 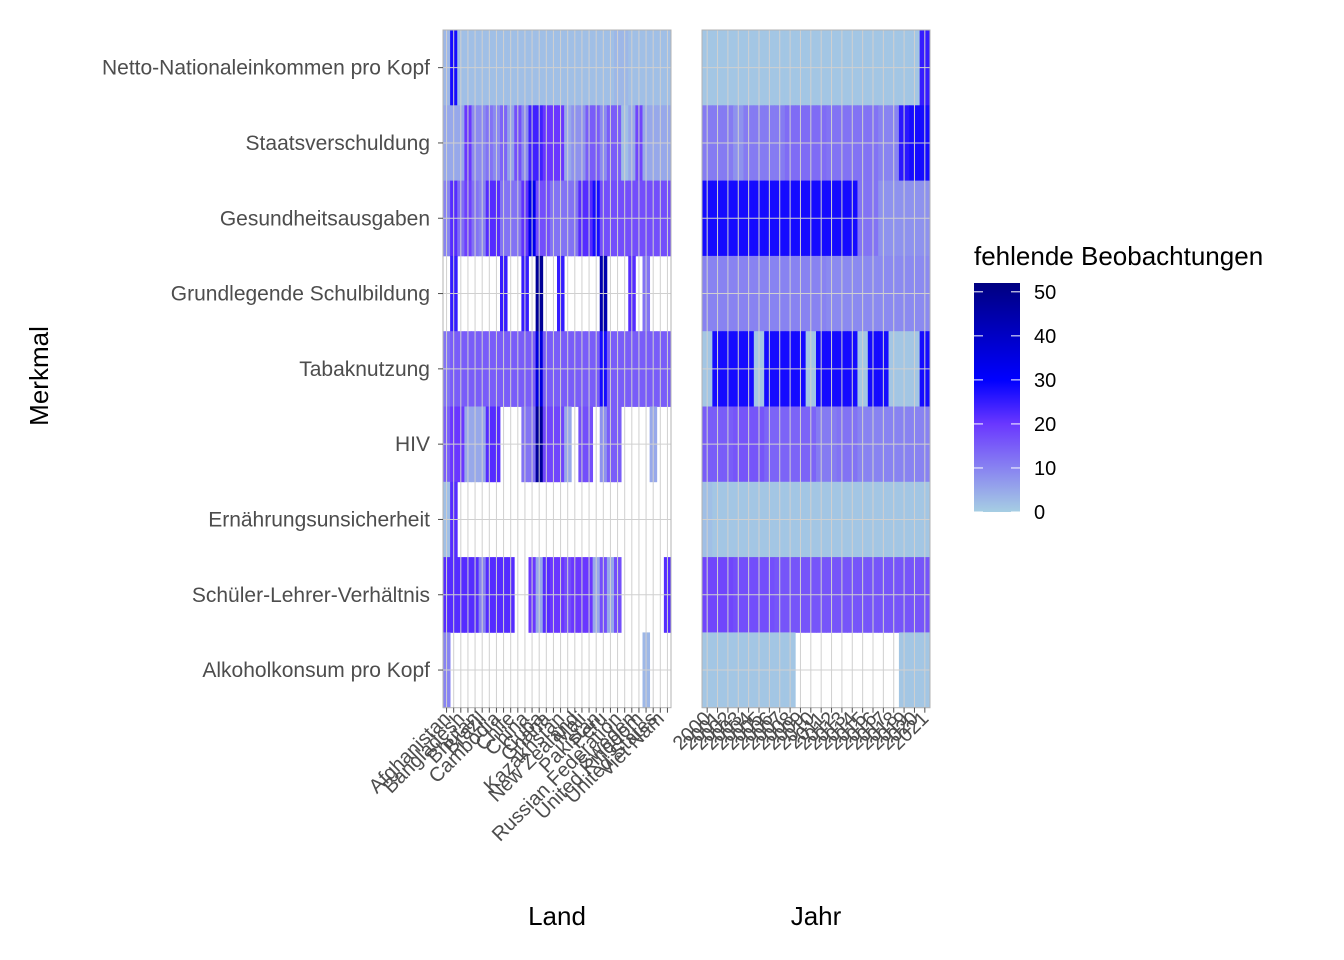 What do you see at coordinates (338, 143) in the screenshot?
I see `y-tick-label: Staatsverschuldung` at bounding box center [338, 143].